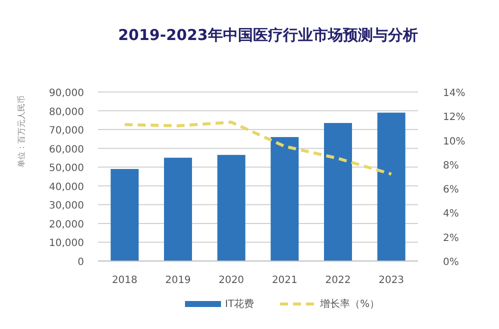 Image resolution: width=499 pixels, height=329 pixels. What do you see at coordinates (258, 148) in the screenshot?
I see `line-series` at bounding box center [258, 148].